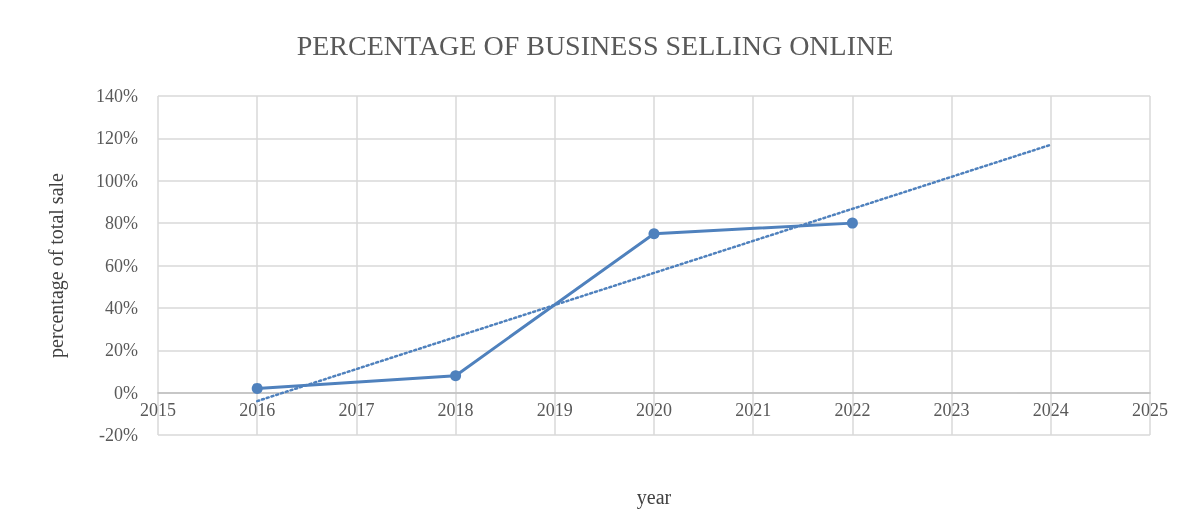 The image size is (1190, 512). I want to click on x-axis-title: year, so click(654, 497).